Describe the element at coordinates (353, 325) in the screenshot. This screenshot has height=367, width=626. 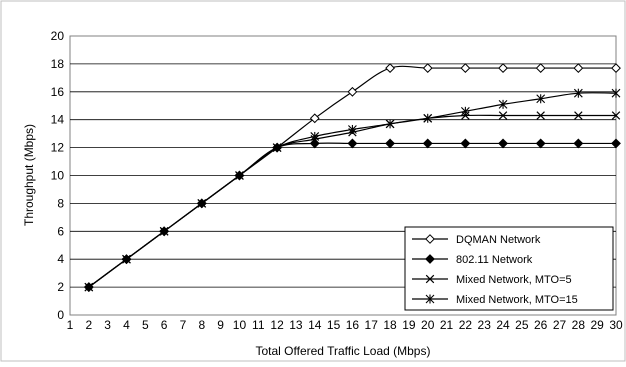
I see `x-tick-label: 16` at that location.